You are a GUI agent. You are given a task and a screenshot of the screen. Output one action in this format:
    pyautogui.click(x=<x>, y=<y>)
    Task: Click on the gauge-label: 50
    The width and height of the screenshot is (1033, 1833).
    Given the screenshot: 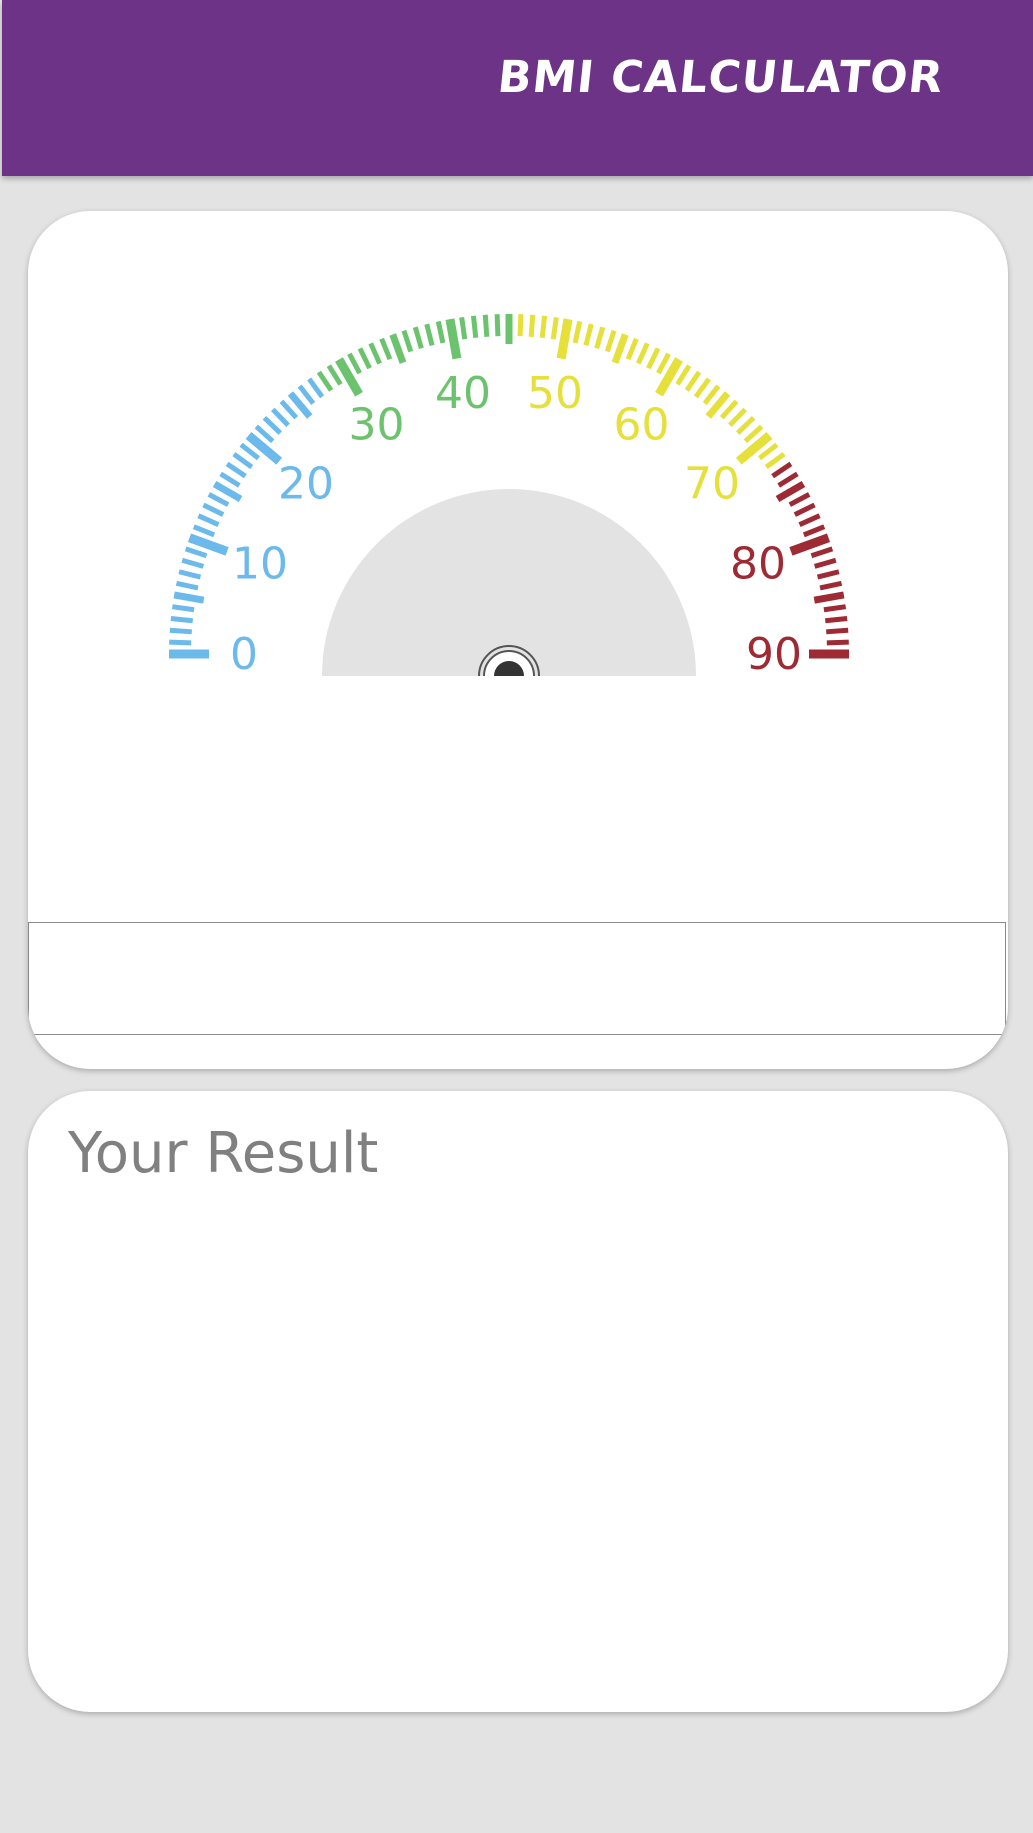 What is the action you would take?
    pyautogui.click(x=555, y=393)
    